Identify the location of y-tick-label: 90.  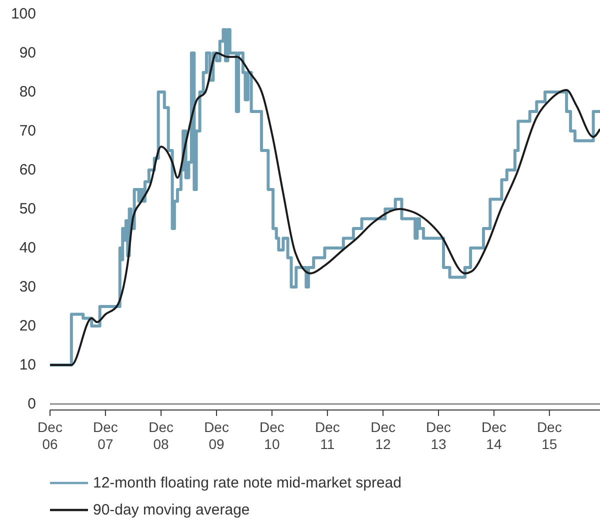
(27, 53).